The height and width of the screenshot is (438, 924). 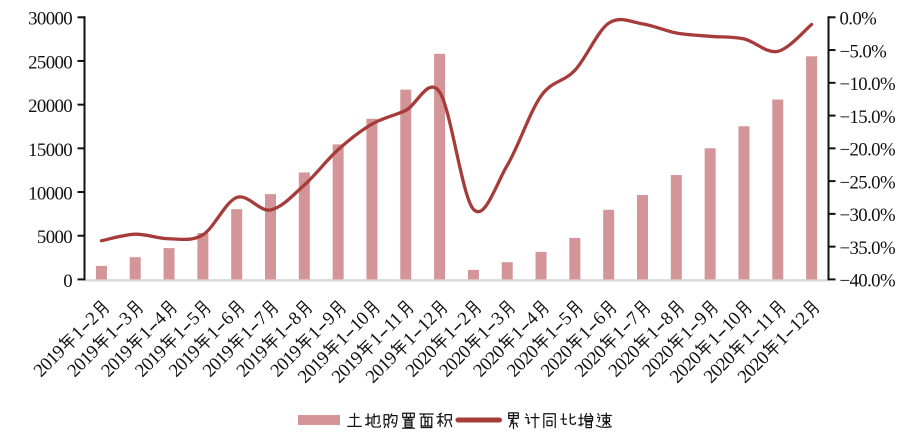 What do you see at coordinates (868, 84) in the screenshot?
I see `svg-text: −10.0%` at bounding box center [868, 84].